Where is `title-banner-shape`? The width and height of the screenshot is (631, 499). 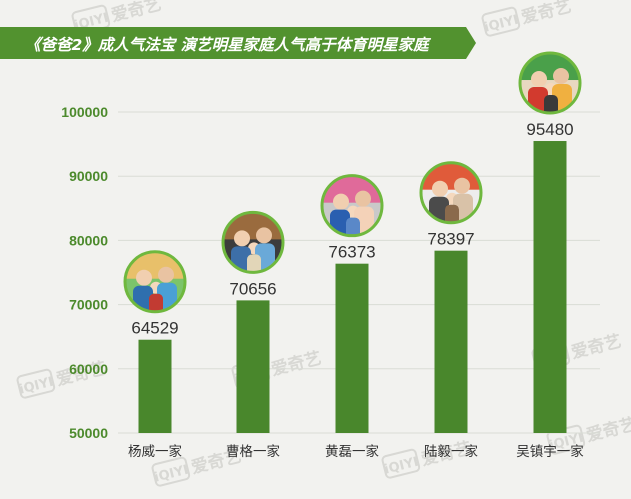 title-banner-shape is located at coordinates (238, 43).